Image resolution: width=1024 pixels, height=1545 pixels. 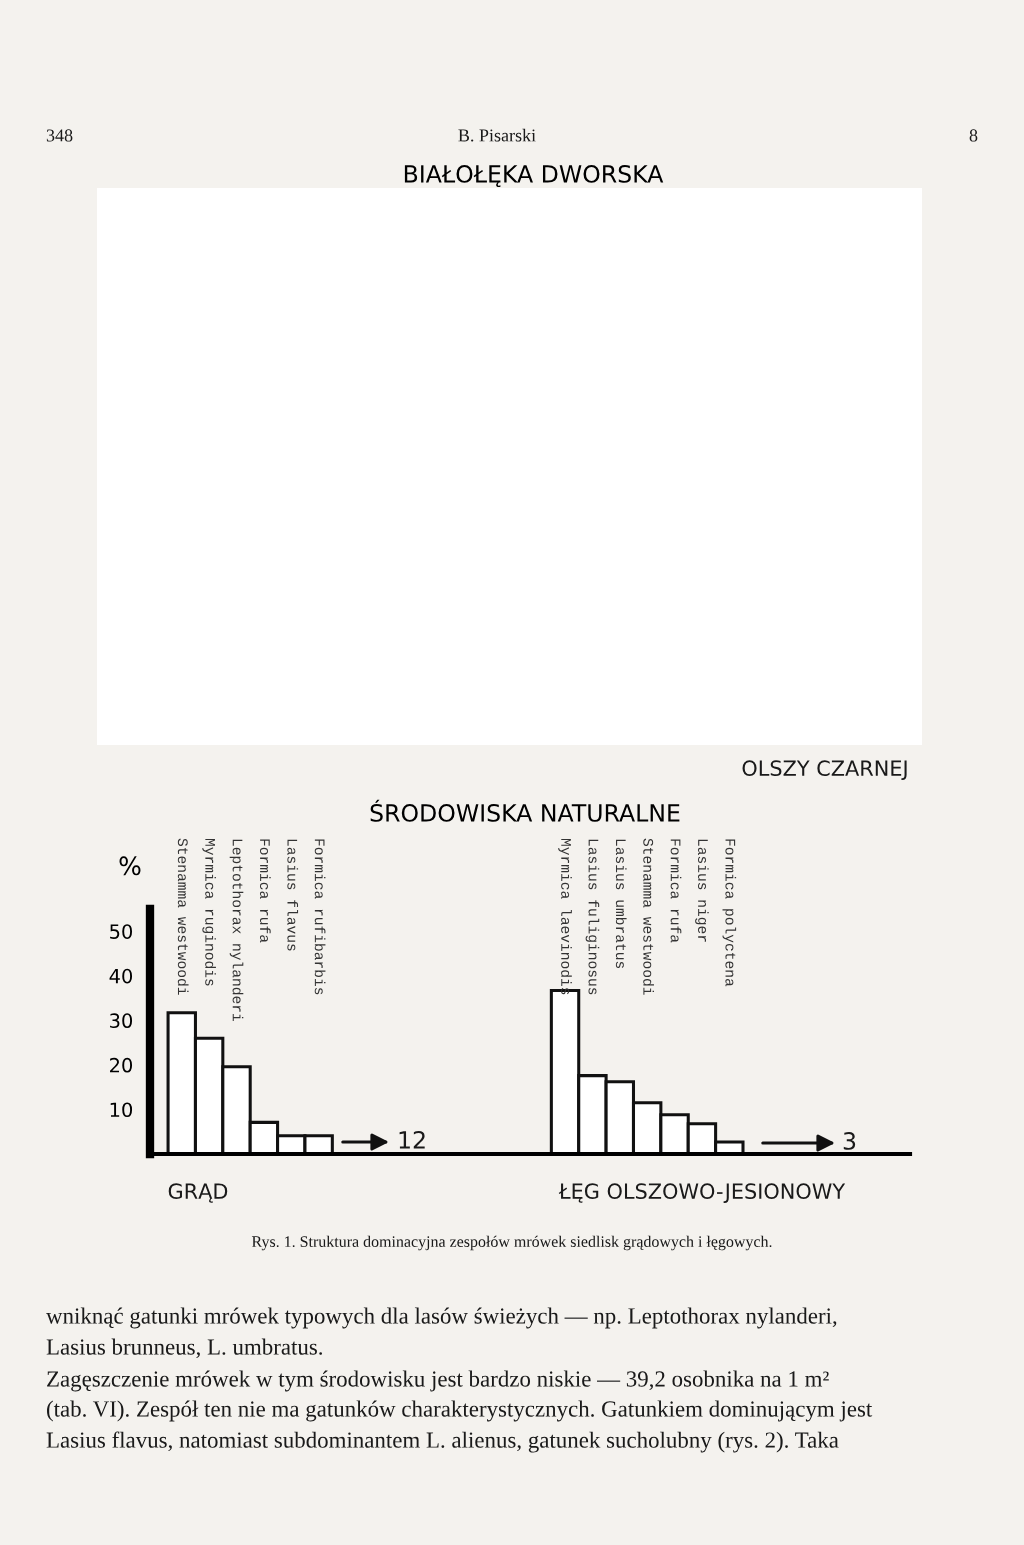 What do you see at coordinates (320, 917) in the screenshot?
I see `x-tick-label: Formica rufibarbis` at bounding box center [320, 917].